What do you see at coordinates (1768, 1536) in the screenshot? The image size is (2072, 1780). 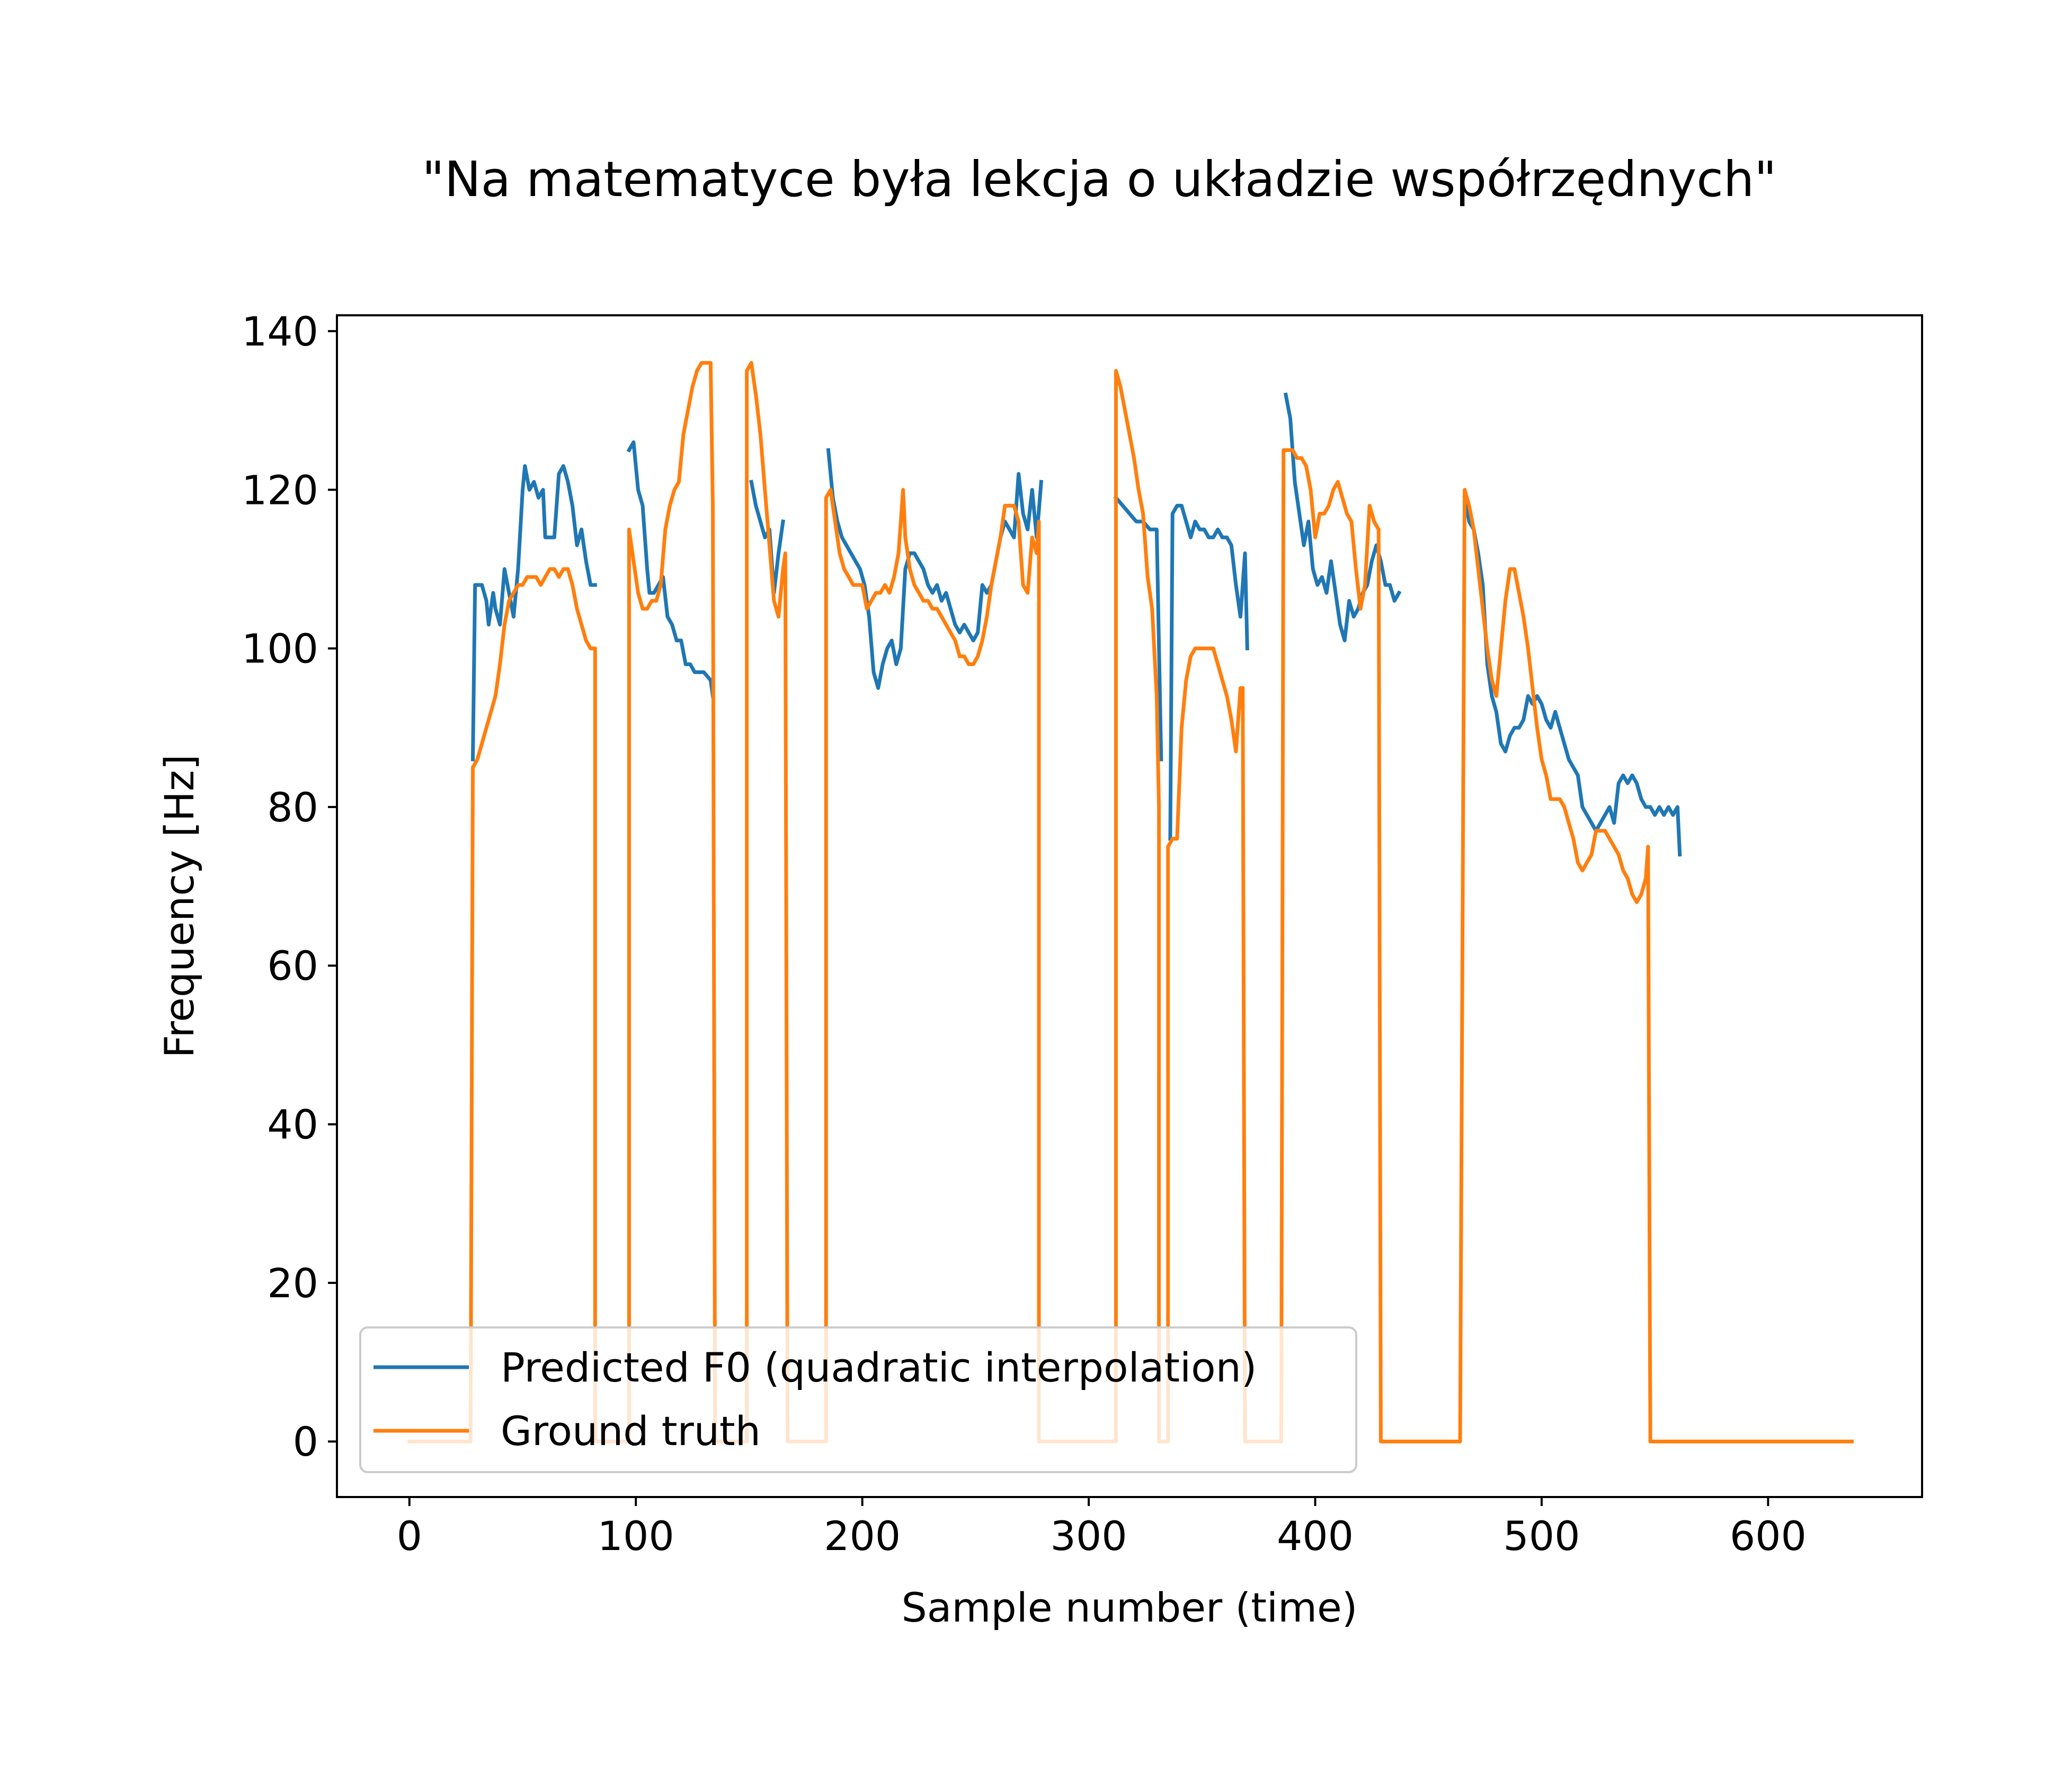 I see `x-tick-label: 600` at bounding box center [1768, 1536].